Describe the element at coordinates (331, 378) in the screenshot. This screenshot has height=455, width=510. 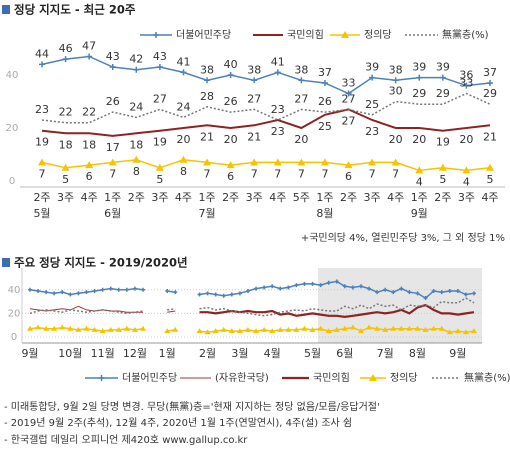
I see `legend-label: 국민의힘` at that location.